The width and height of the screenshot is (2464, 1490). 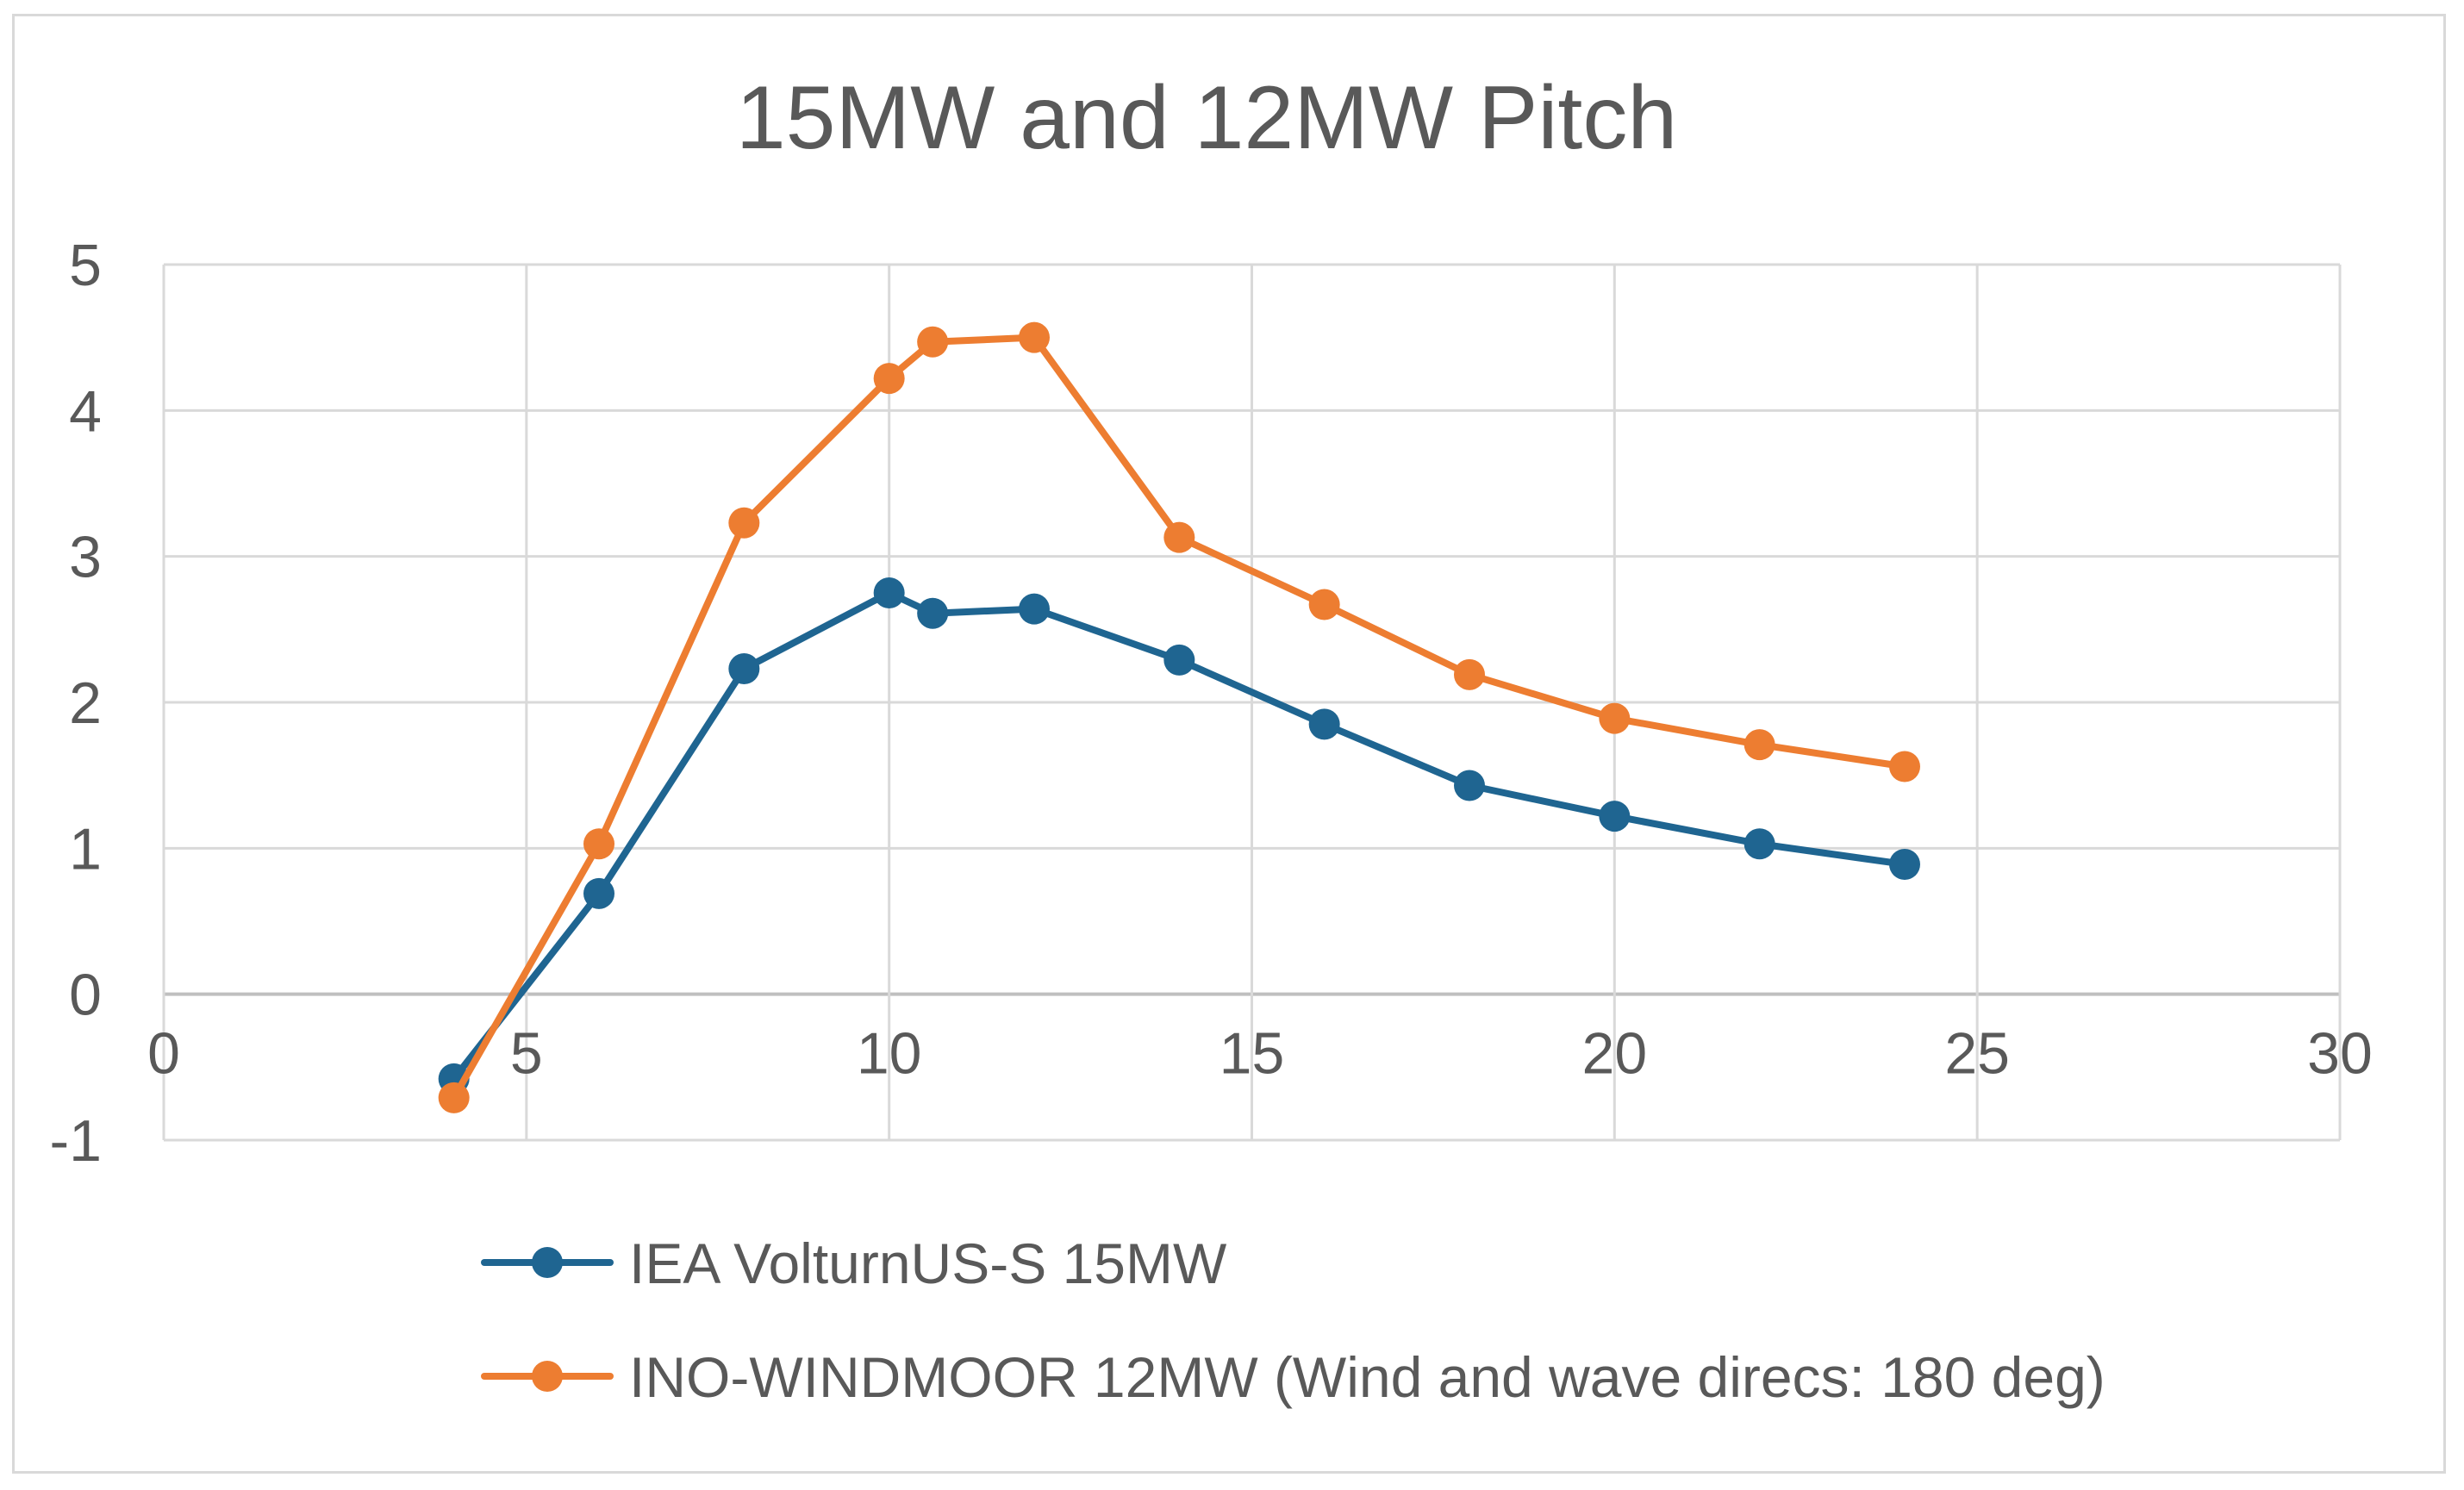 I want to click on x-tick-label: 0, so click(x=163, y=1054).